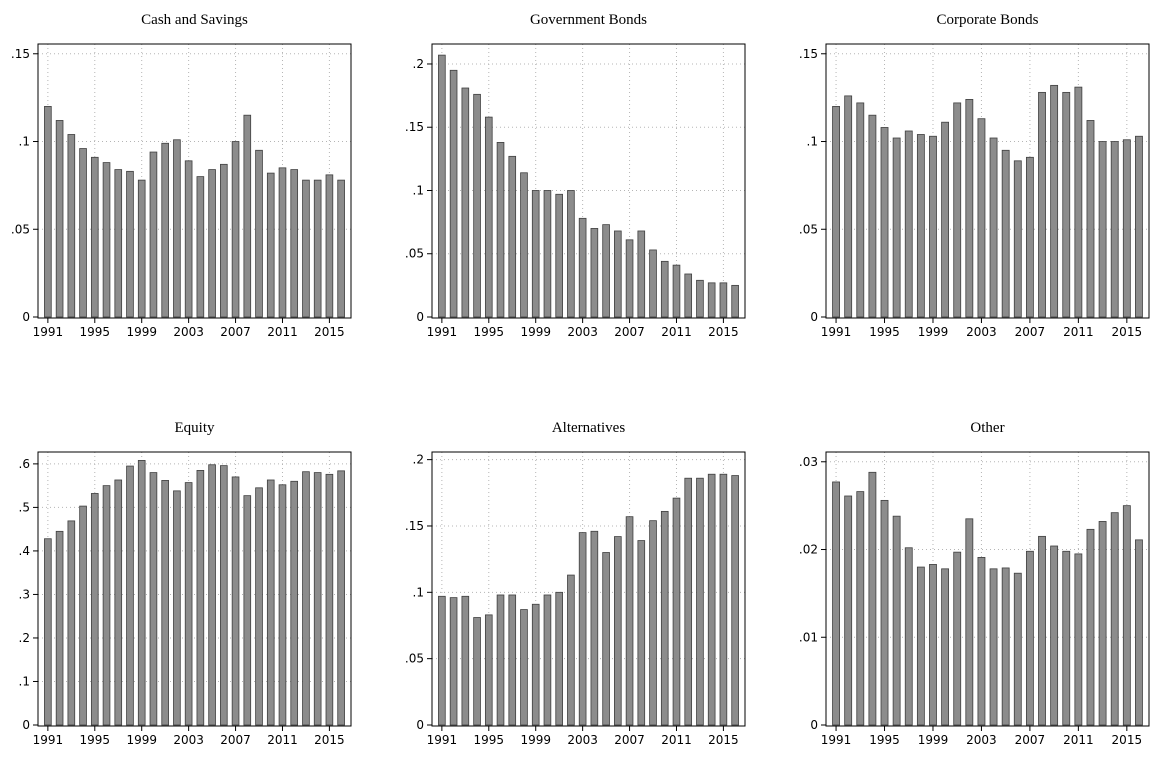  Describe the element at coordinates (24, 551) in the screenshot. I see `y-tick-label: .4` at that location.